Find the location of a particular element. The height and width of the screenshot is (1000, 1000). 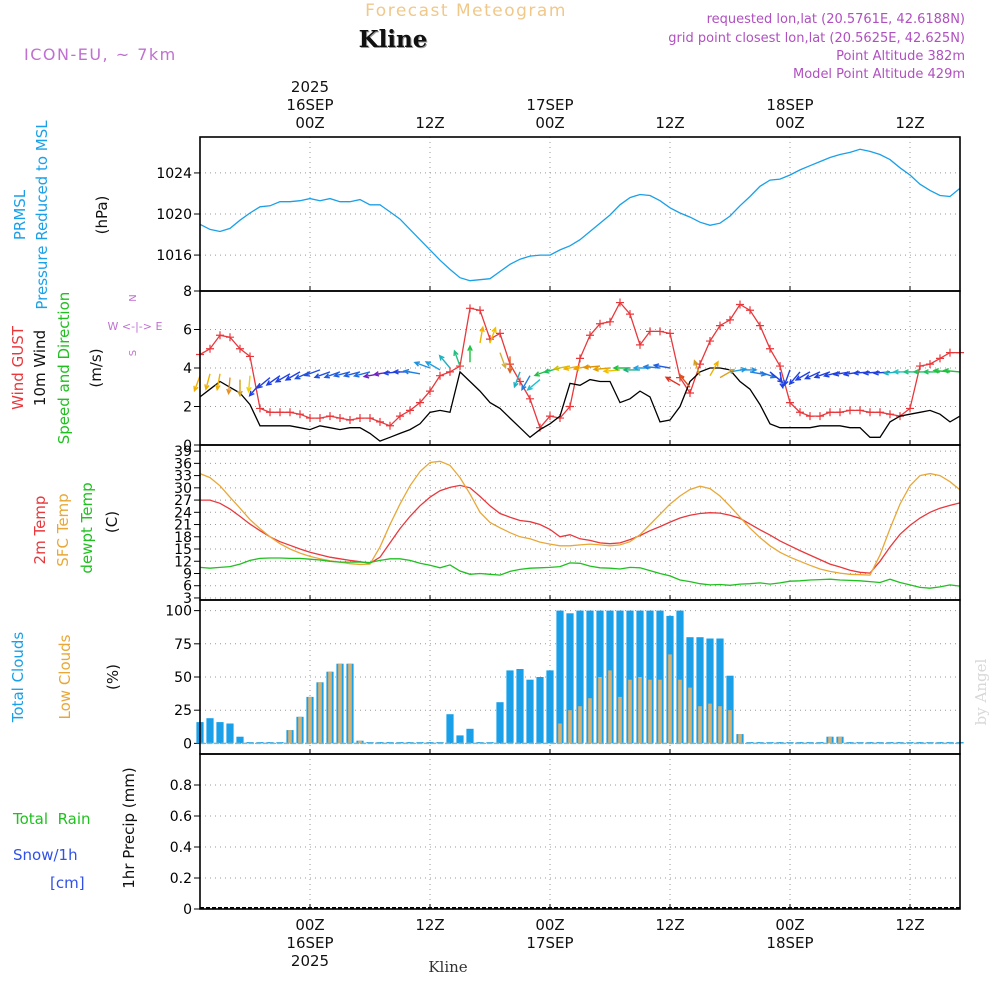

y-tick-label: 24 is located at coordinates (183, 513).